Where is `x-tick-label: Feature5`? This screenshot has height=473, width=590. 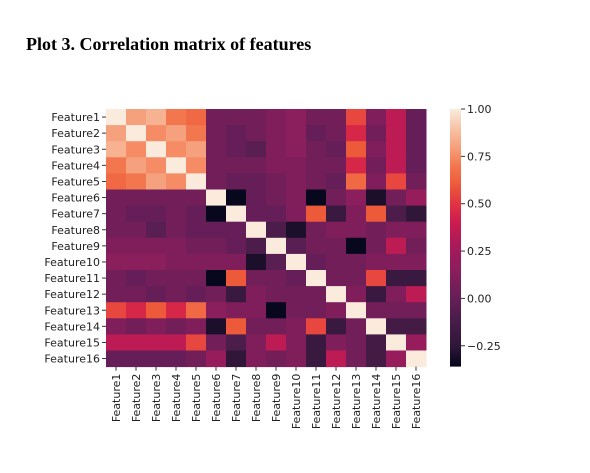 x-tick-label: Feature5 is located at coordinates (196, 398).